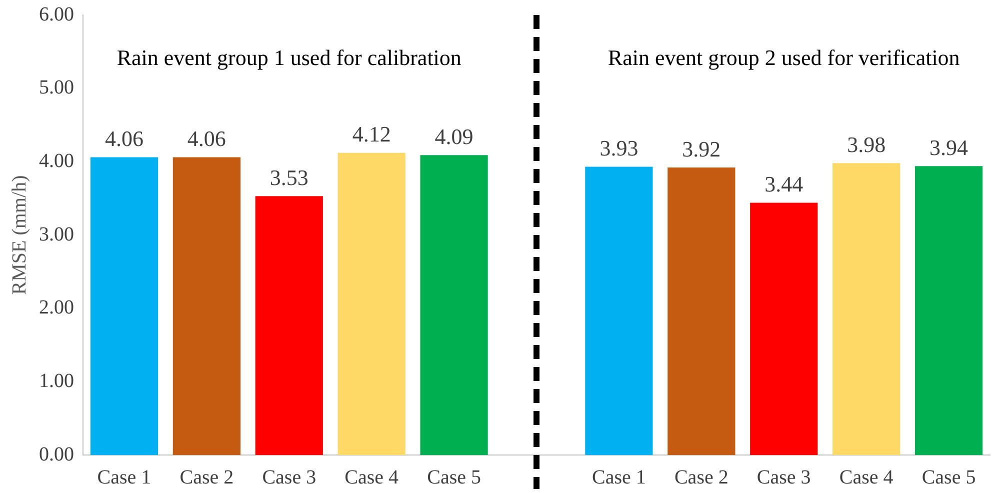 Image resolution: width=992 pixels, height=493 pixels. What do you see at coordinates (454, 136) in the screenshot?
I see `data-label: 4.09` at bounding box center [454, 136].